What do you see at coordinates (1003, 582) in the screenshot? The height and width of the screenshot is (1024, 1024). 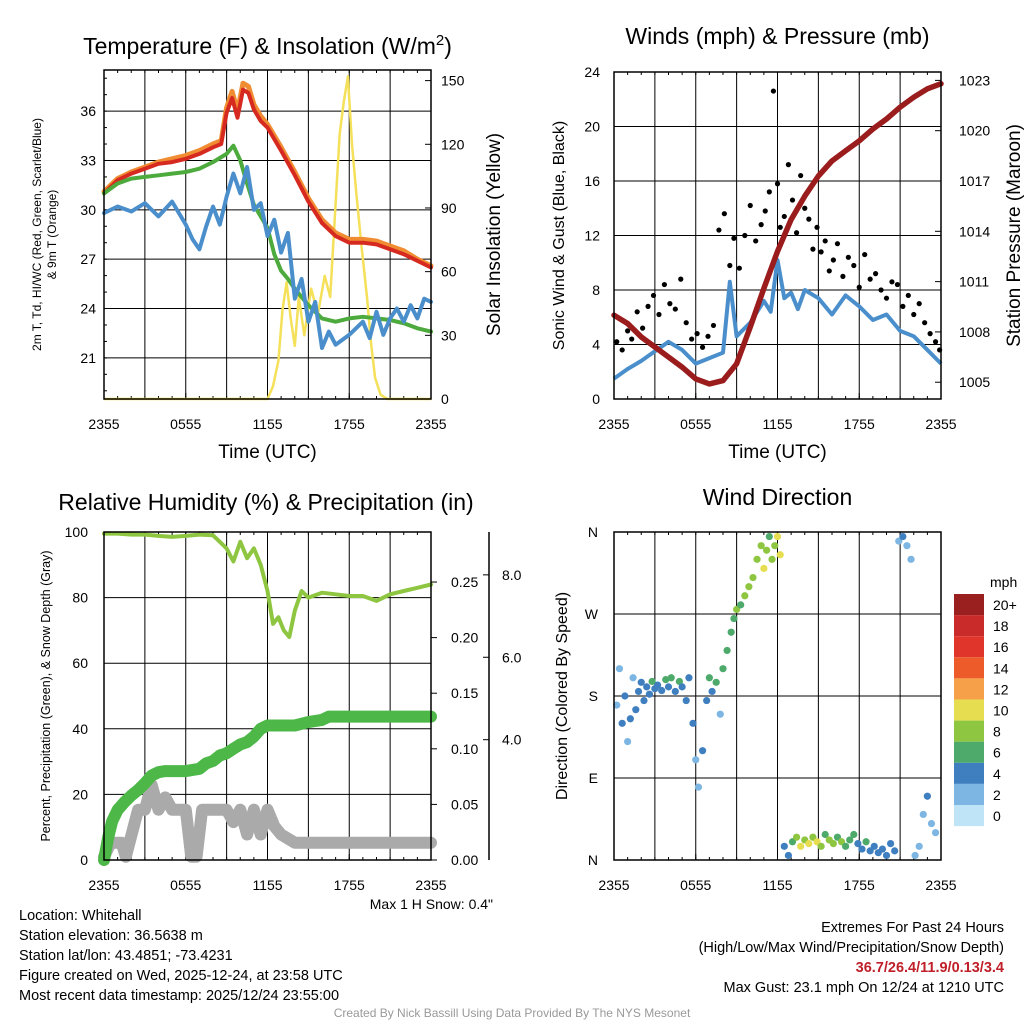 I see `legend-title: mph` at bounding box center [1003, 582].